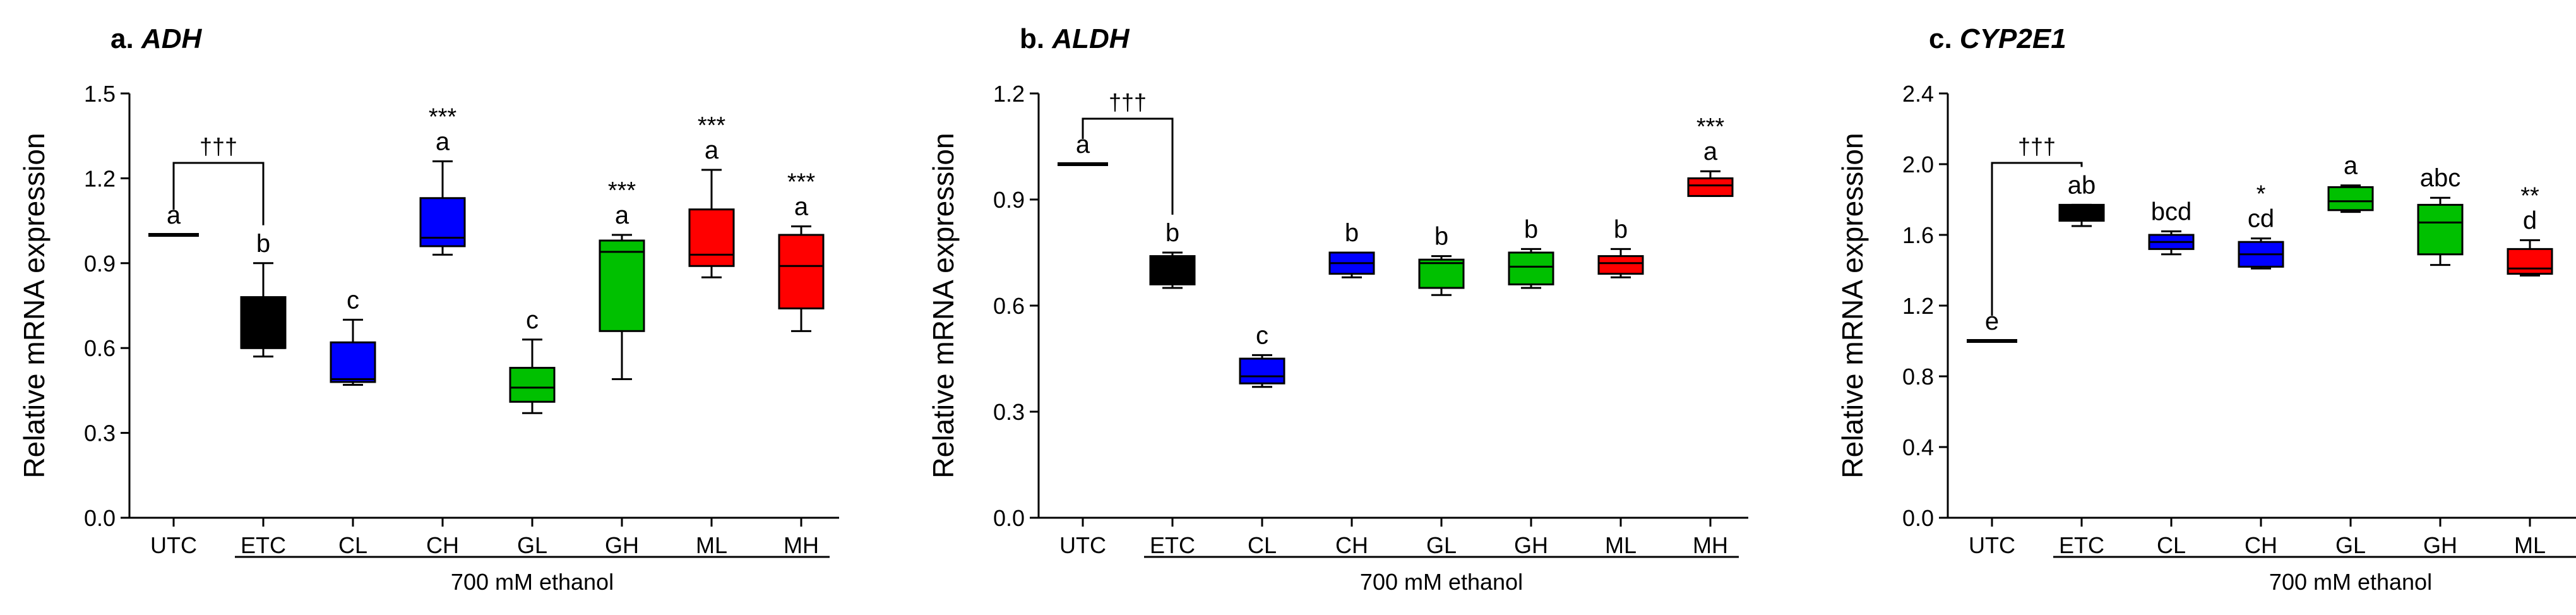 The image size is (2576, 615). I want to click on panel-letter: a., so click(125, 38).